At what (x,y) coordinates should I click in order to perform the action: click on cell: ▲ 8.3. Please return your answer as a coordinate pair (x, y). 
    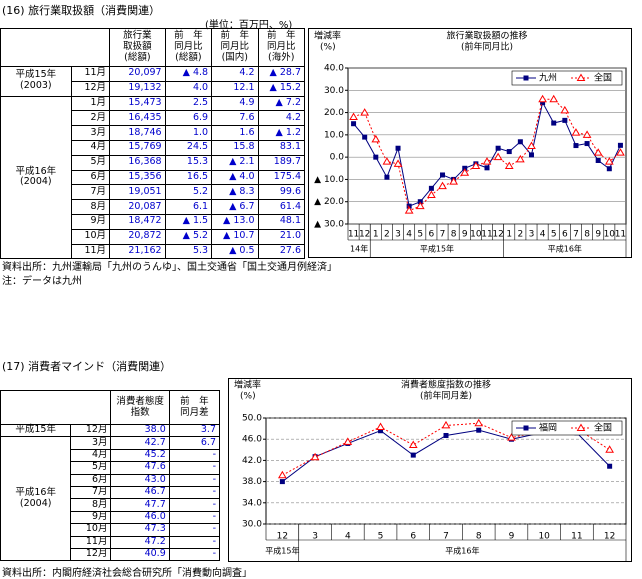
    Looking at the image, I should click on (235, 192).